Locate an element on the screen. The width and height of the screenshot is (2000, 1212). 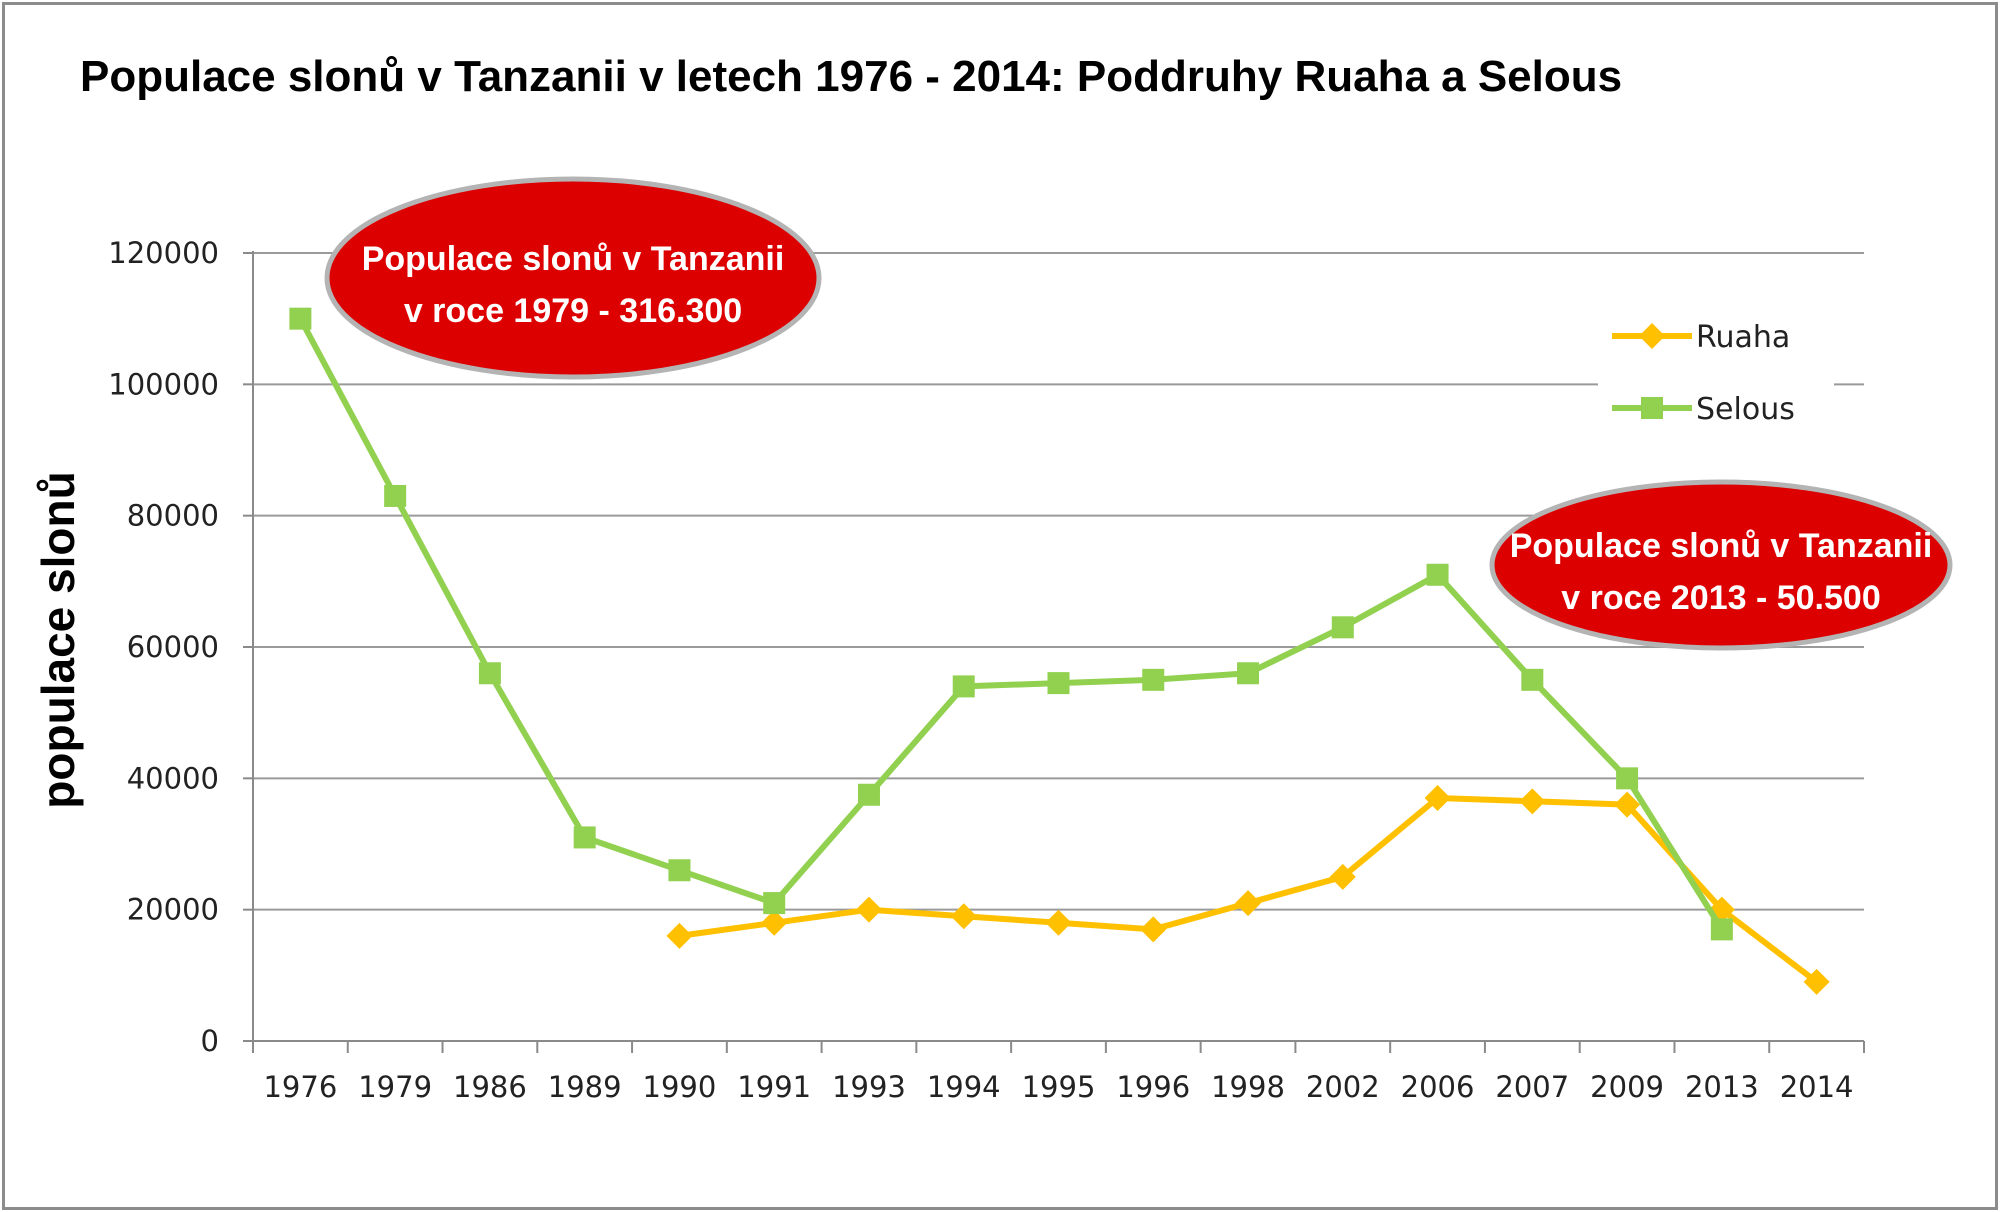
x-tick-label: 2002 is located at coordinates (1343, 1087).